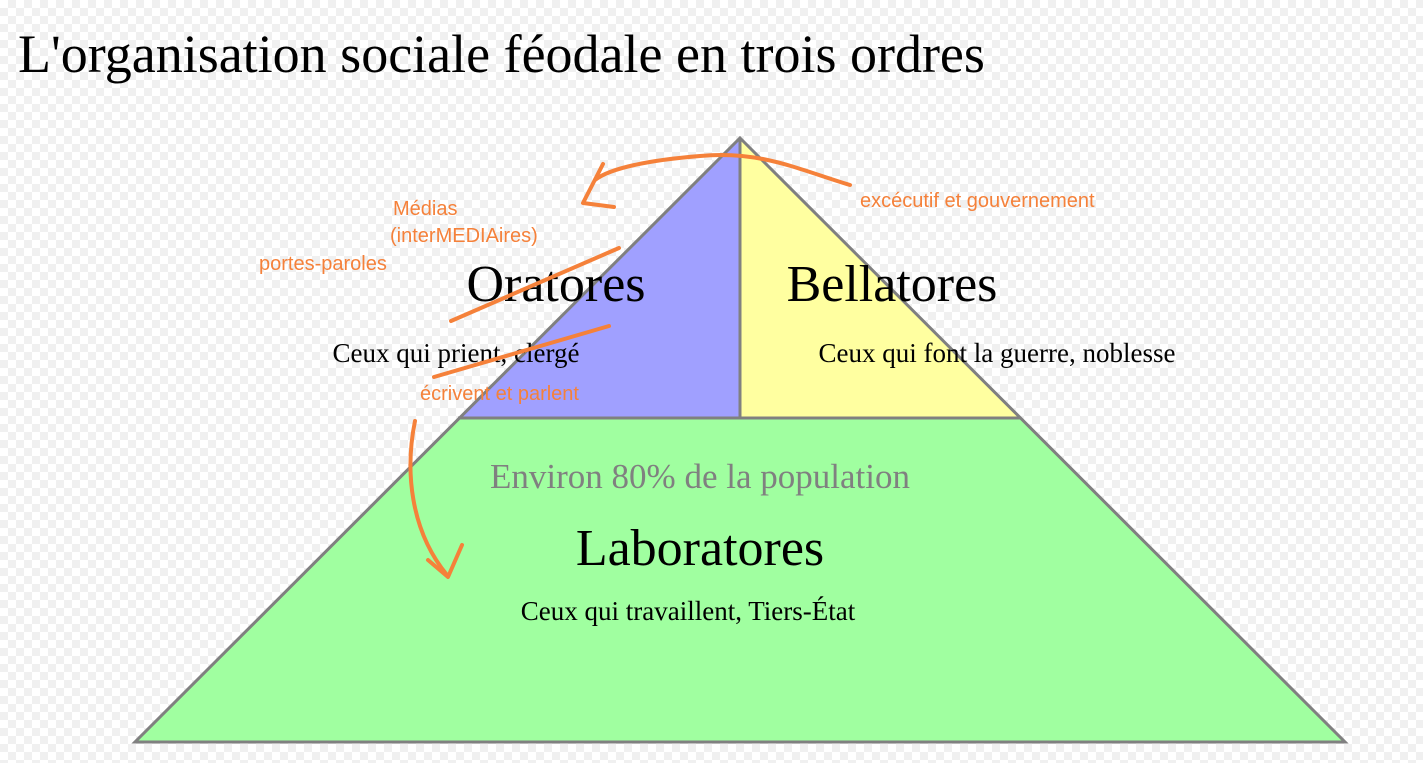  Describe the element at coordinates (555, 284) in the screenshot. I see `oratores-label: Oratores` at that location.